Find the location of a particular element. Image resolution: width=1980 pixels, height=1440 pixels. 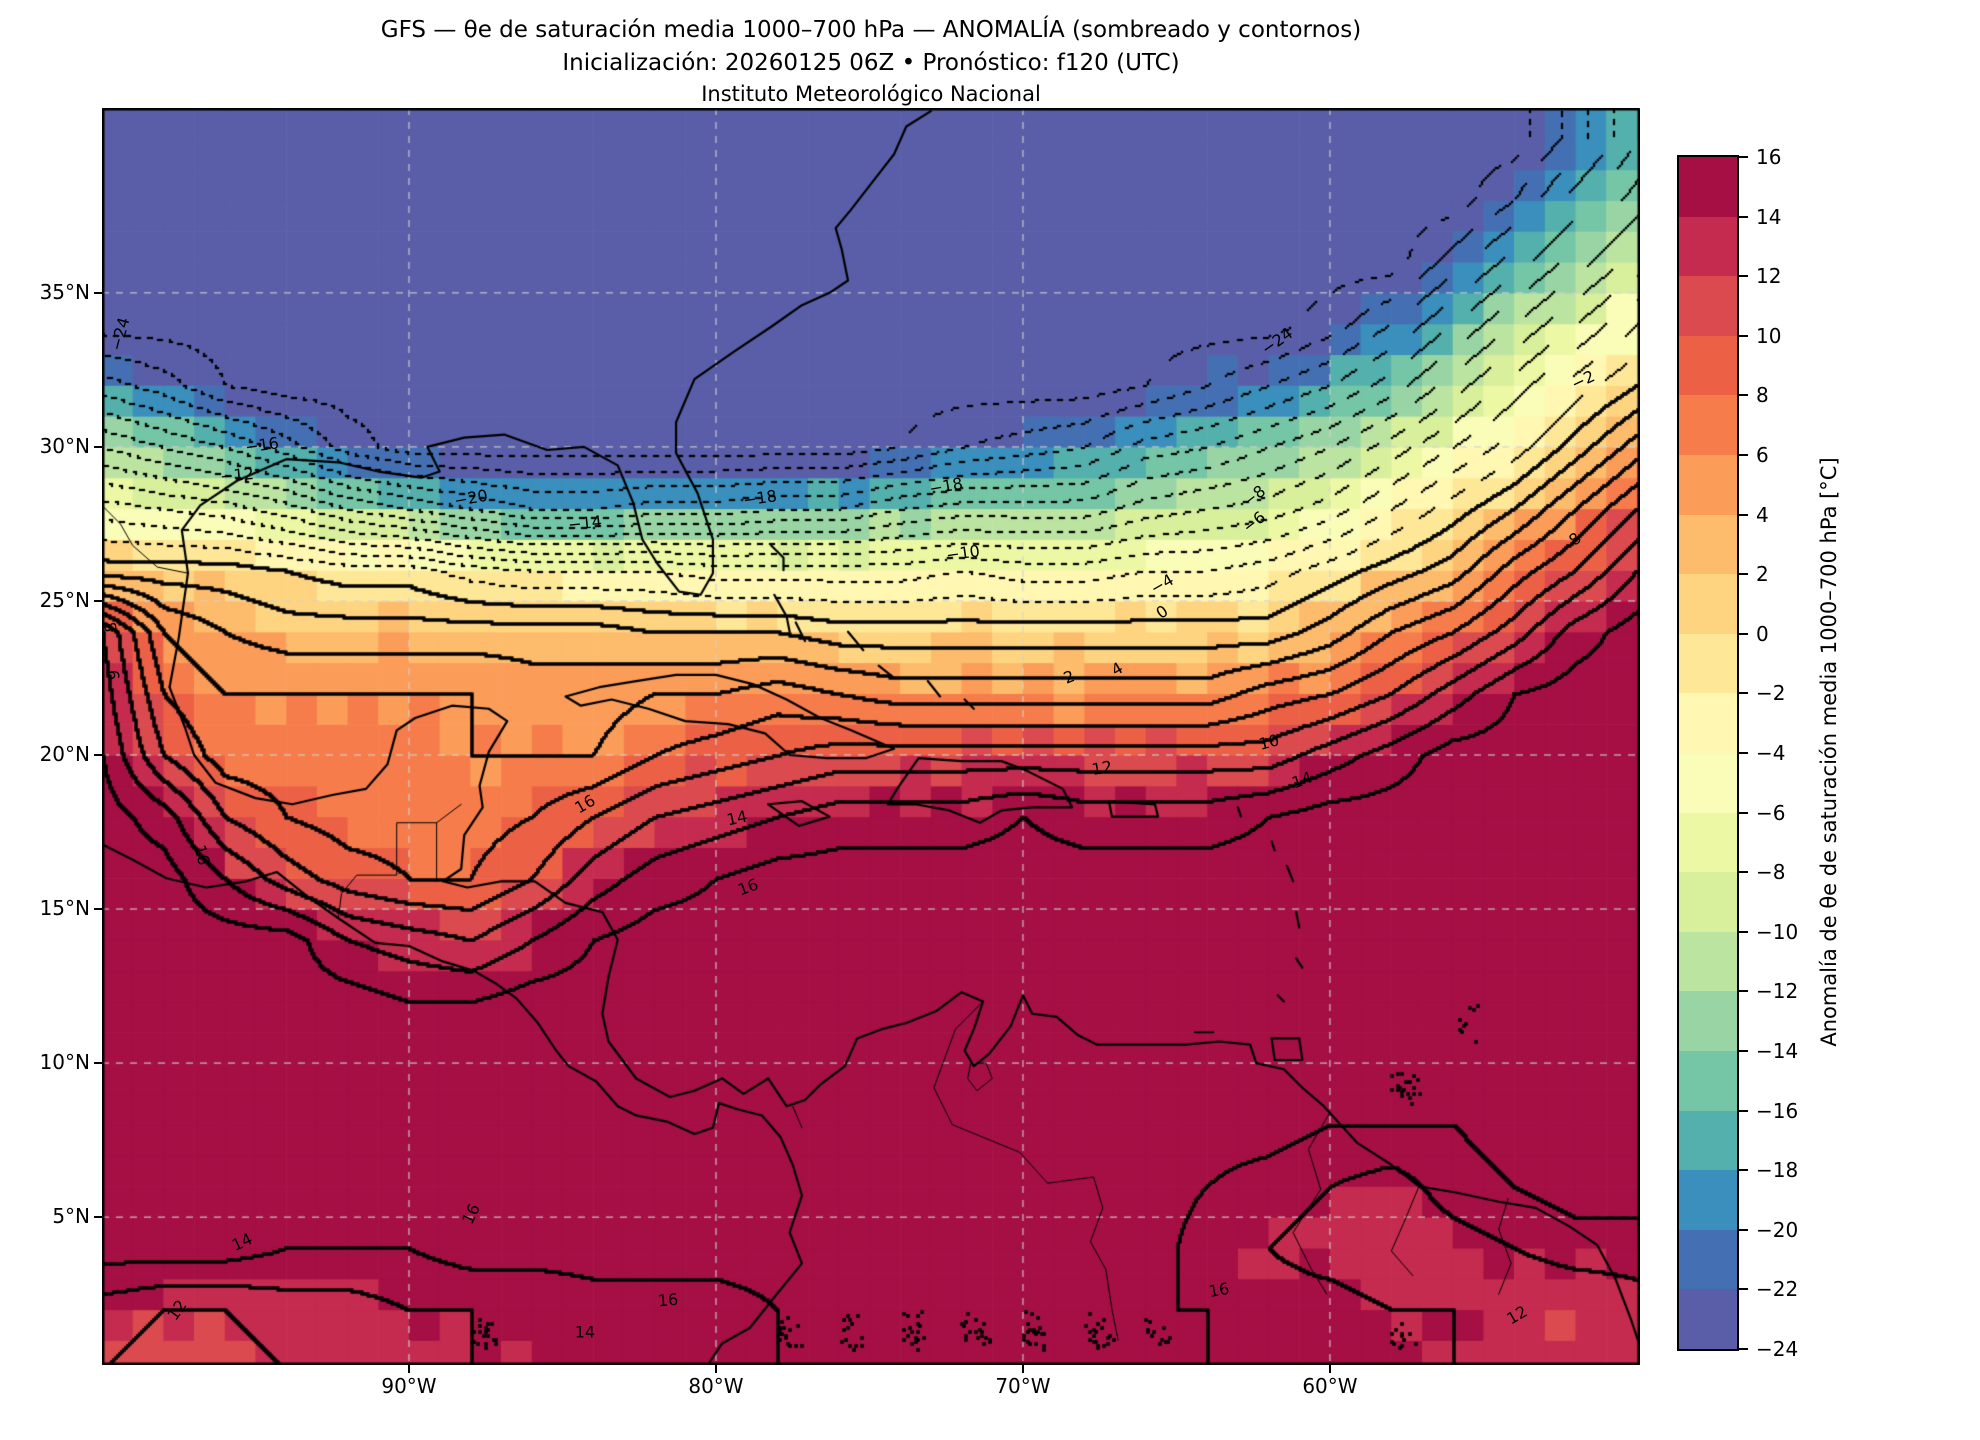

colorbar-tick-label: 4 is located at coordinates (1762, 514).